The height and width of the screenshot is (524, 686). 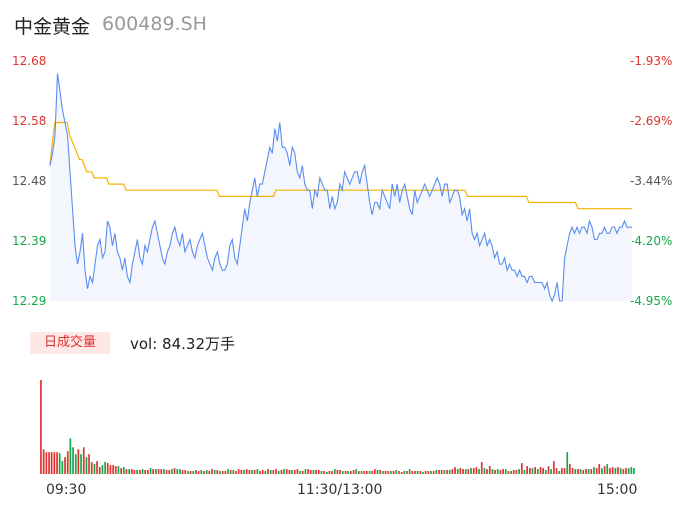 What do you see at coordinates (70, 343) in the screenshot?
I see `volume-tab: 日成交量` at bounding box center [70, 343].